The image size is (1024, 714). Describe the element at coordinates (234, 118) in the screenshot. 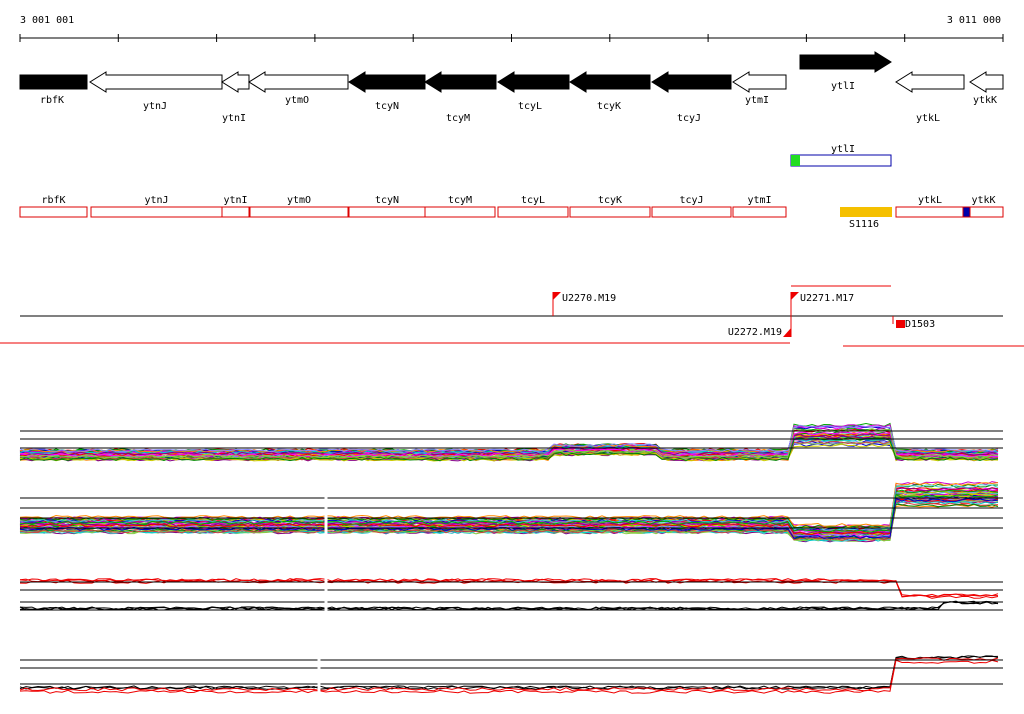

I see `gene-label: ytnI` at that location.